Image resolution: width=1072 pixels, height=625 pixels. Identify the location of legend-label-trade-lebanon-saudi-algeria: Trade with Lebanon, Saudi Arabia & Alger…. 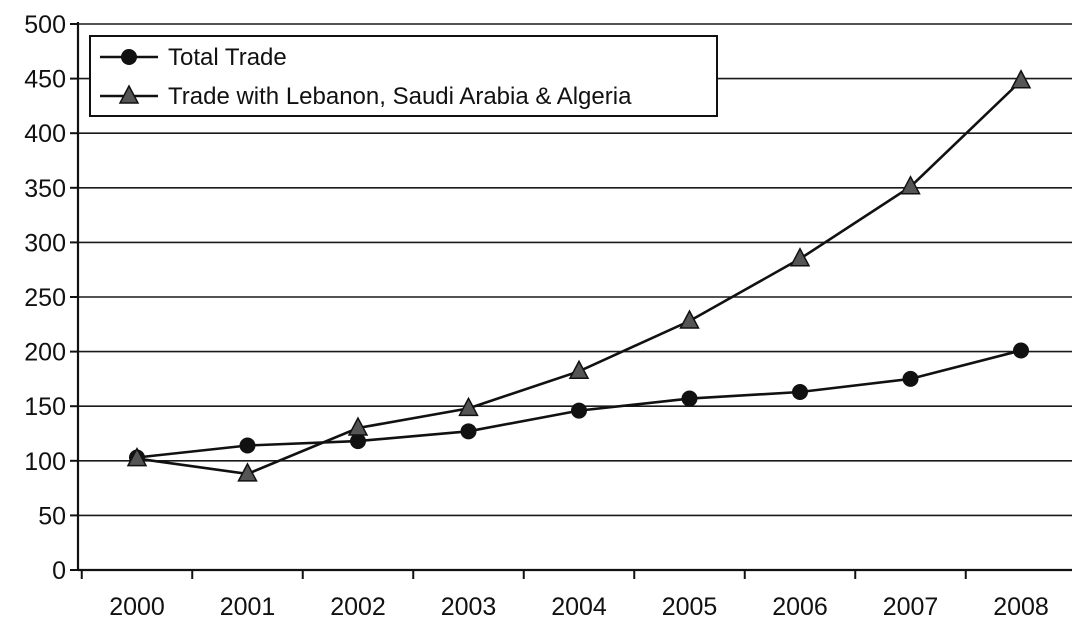
(400, 96).